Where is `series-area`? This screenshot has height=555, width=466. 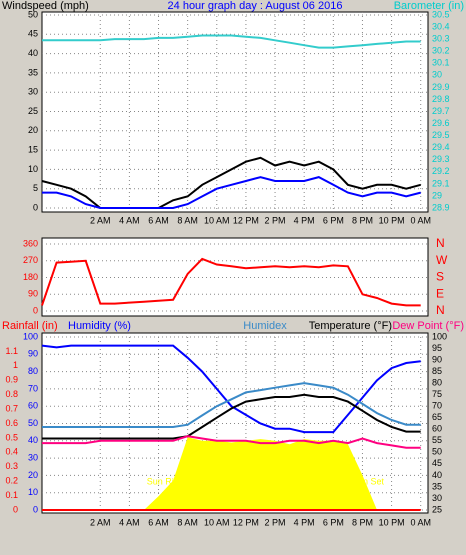
series-area is located at coordinates (231, 473).